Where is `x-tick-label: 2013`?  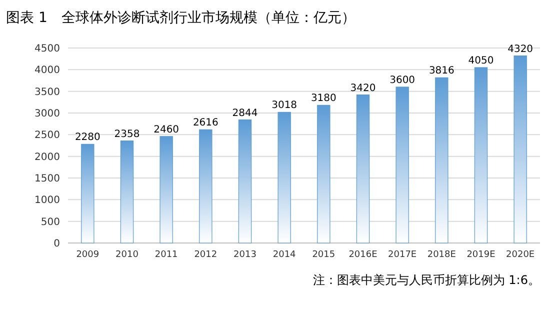 x-tick-label: 2013 is located at coordinates (245, 255).